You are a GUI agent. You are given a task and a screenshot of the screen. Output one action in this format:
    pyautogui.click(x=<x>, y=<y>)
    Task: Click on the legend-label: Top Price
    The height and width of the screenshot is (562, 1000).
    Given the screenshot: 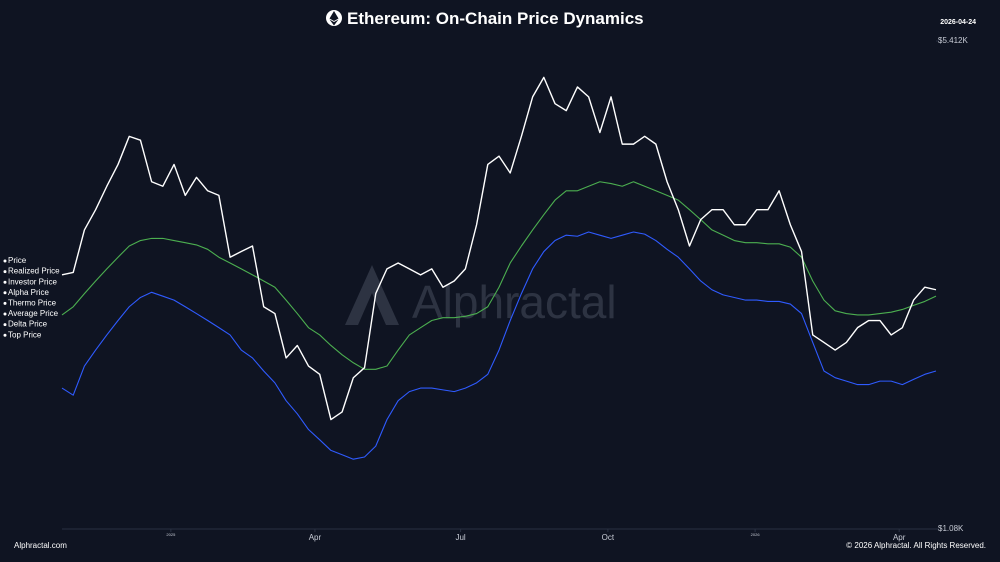 What is the action you would take?
    pyautogui.click(x=25, y=334)
    